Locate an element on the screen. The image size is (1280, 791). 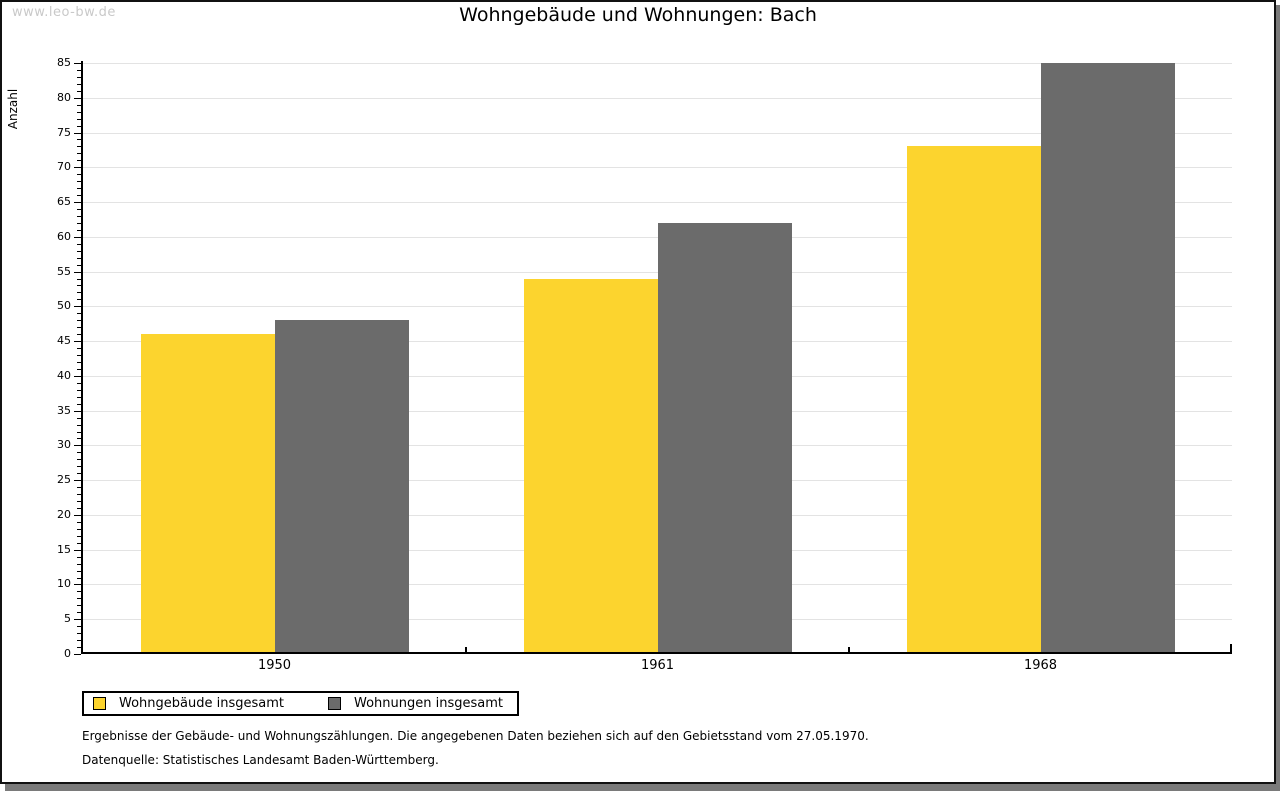
page-shadow-bottom is located at coordinates (642, 787).